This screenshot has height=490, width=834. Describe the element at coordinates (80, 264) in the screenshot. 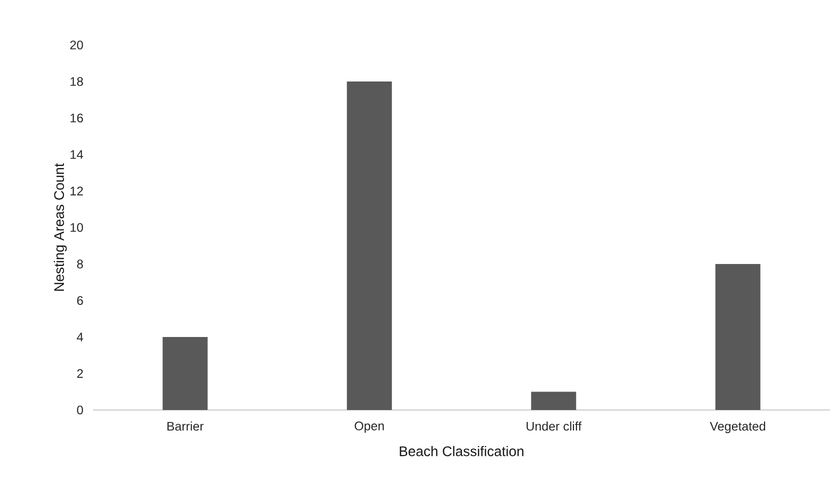

I see `y-tick-label: 8` at that location.